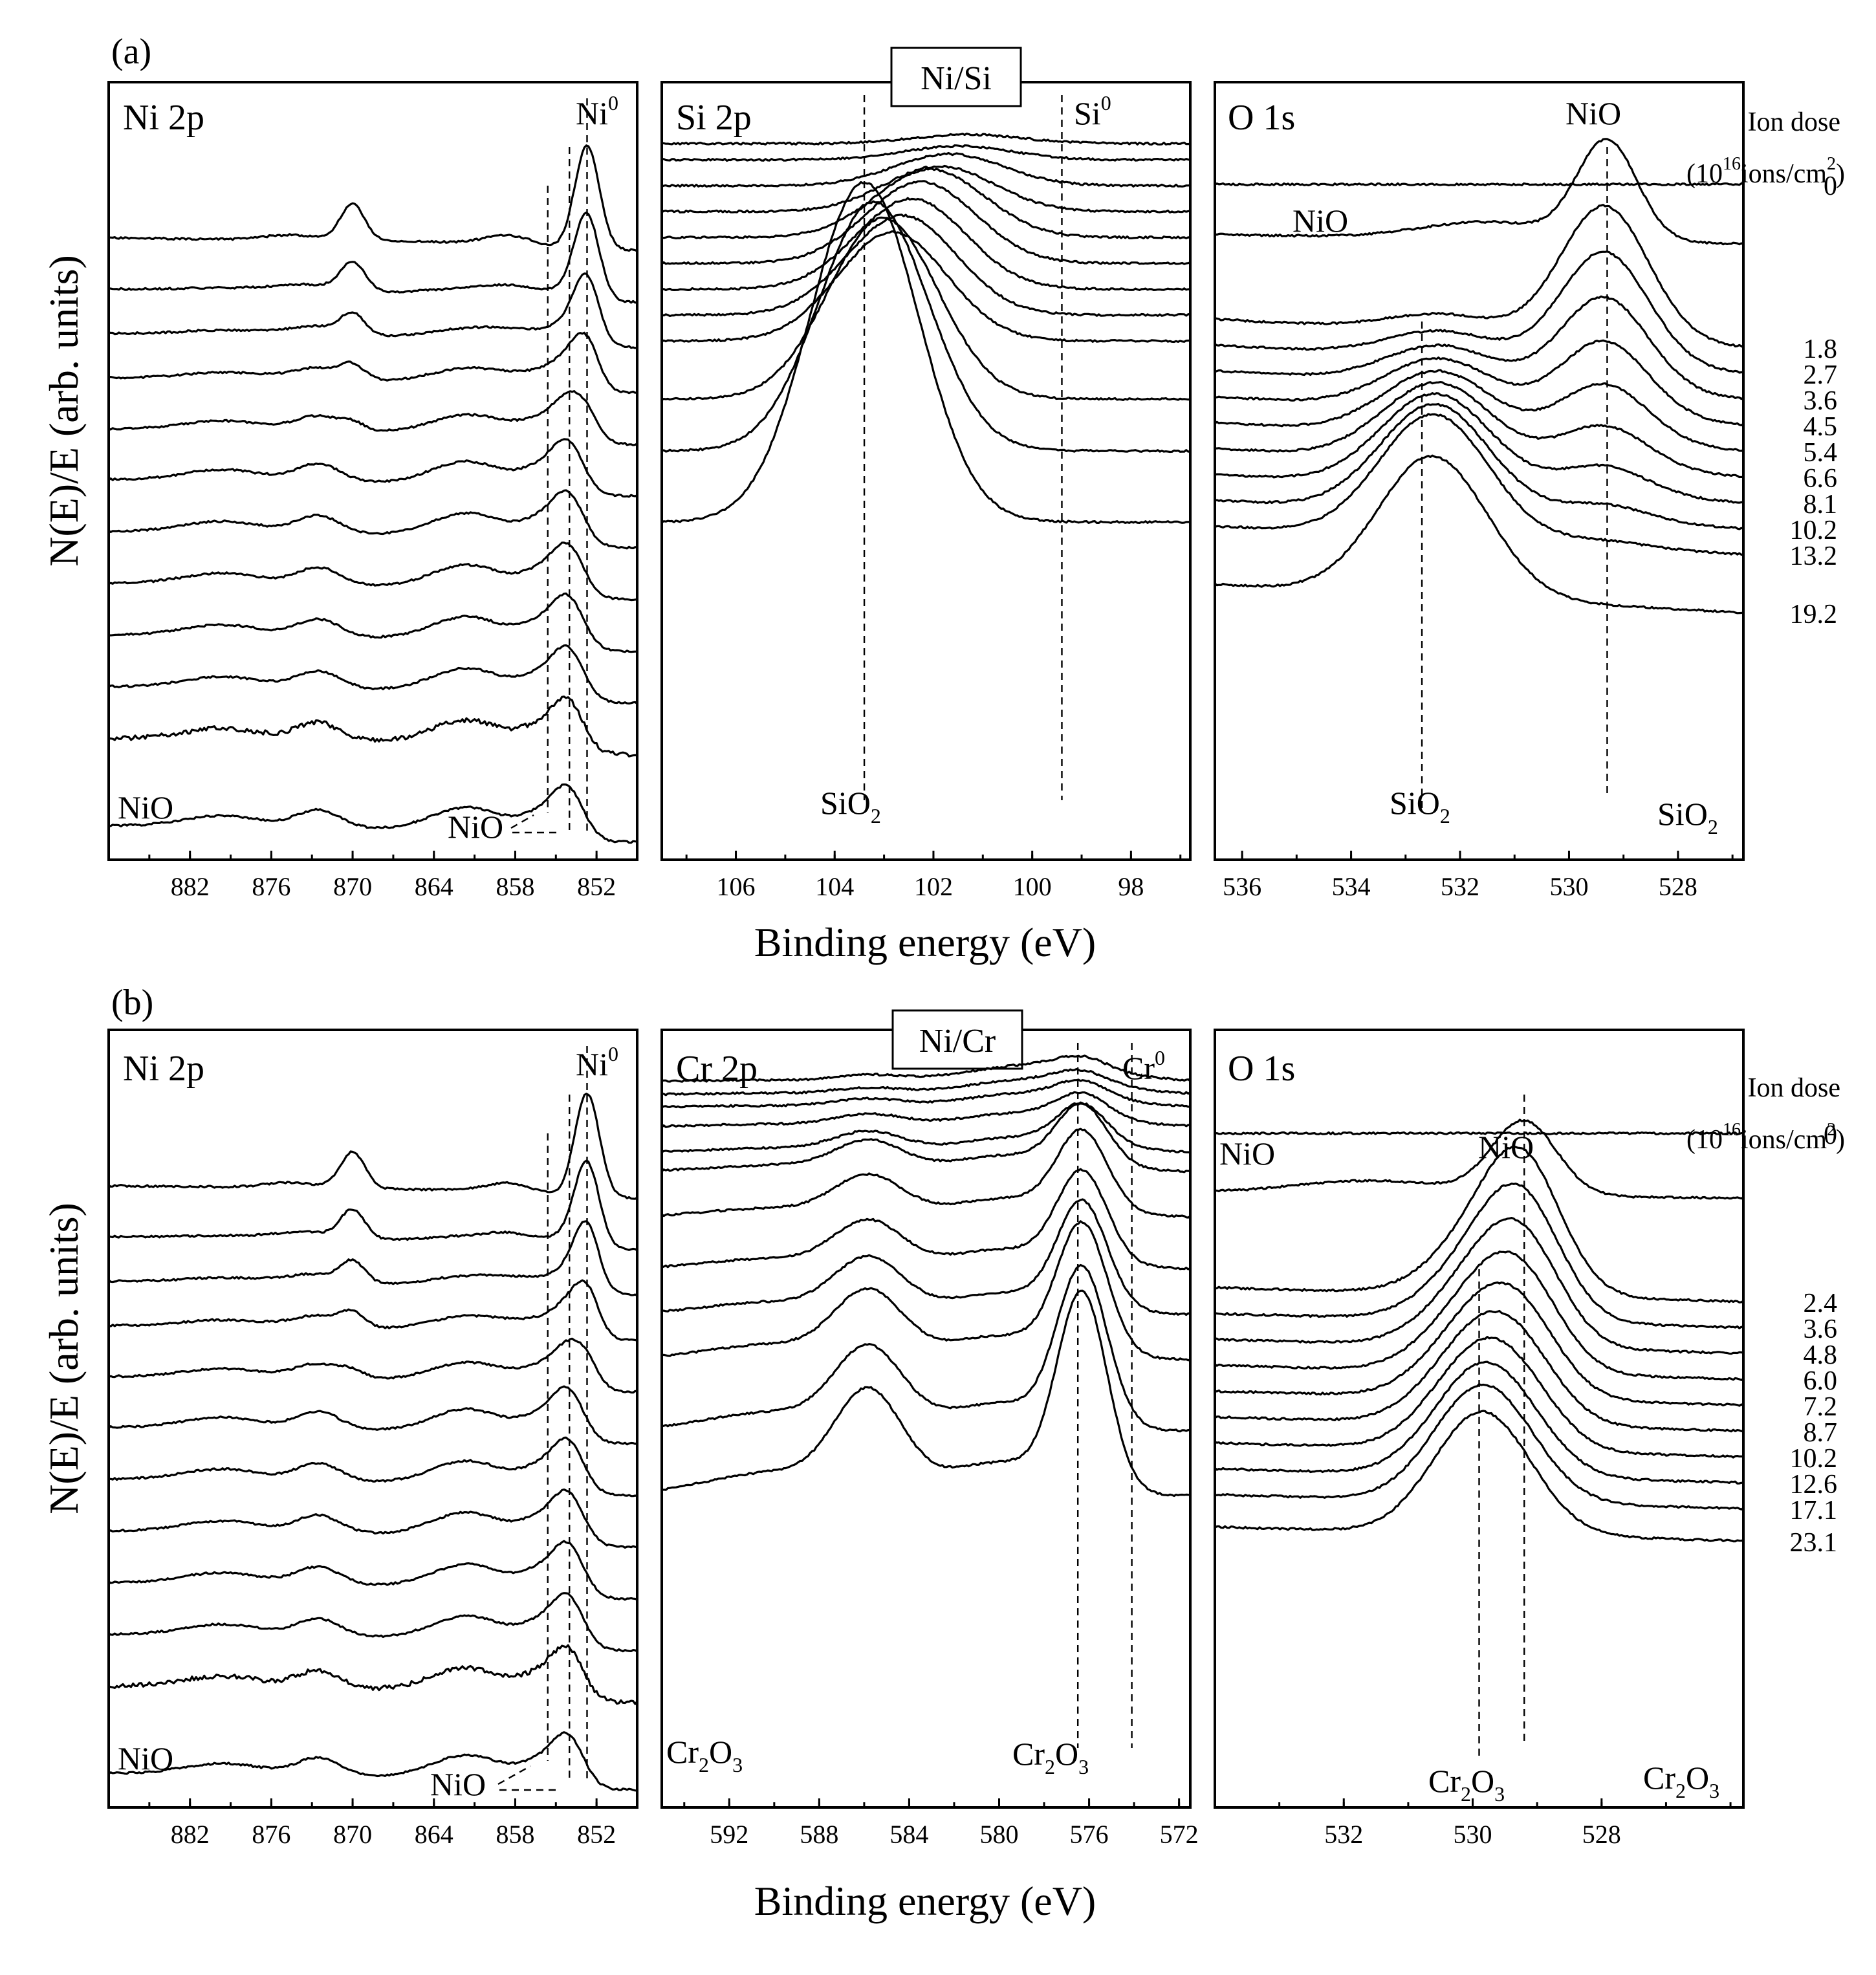 The image size is (1876, 1975). What do you see at coordinates (1821, 453) in the screenshot?
I see `doses-a-6: 5.4` at bounding box center [1821, 453].